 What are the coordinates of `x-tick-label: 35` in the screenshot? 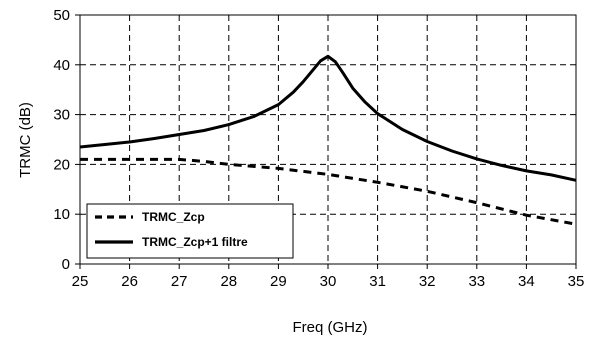 It's located at (576, 281).